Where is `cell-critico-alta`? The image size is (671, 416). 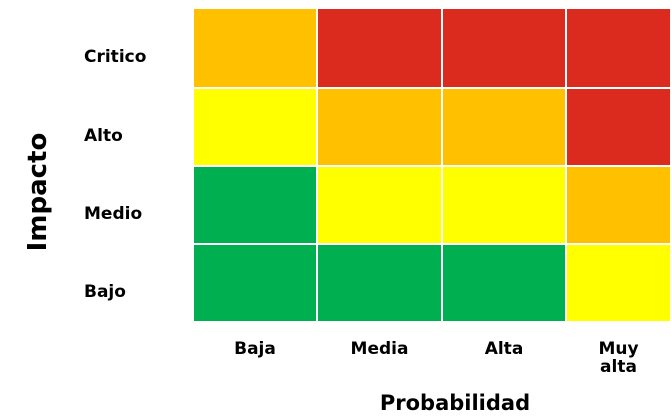
cell-critico-alta is located at coordinates (504, 48).